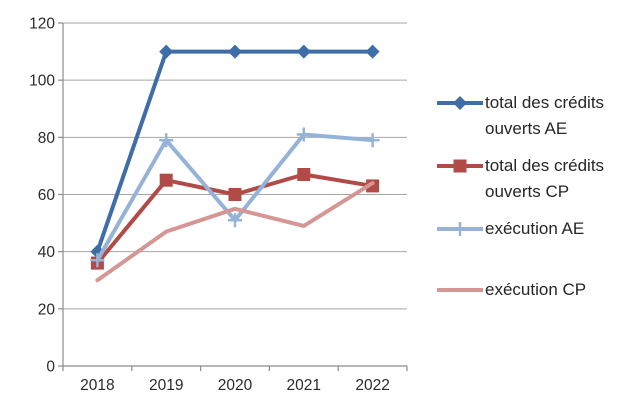 The image size is (641, 420). I want to click on legend-item-total-credits-cp: total des crédits ouverts CP, so click(539, 179).